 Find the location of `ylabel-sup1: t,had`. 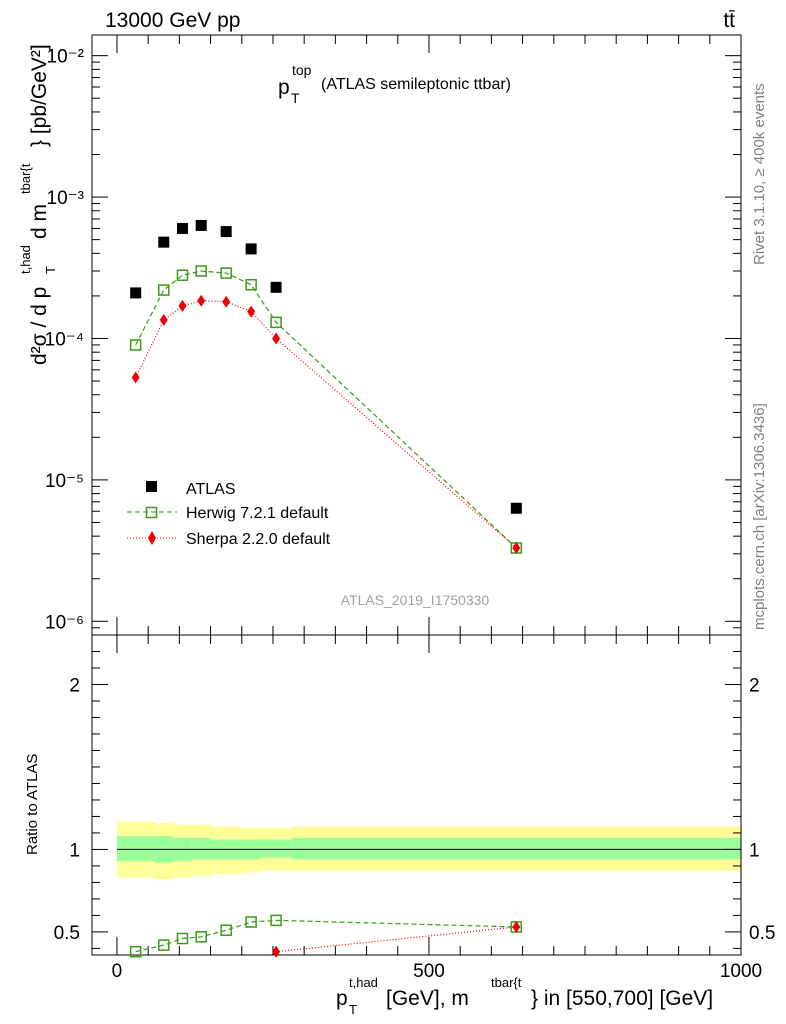

ylabel-sup1: t,had is located at coordinates (25, 259).